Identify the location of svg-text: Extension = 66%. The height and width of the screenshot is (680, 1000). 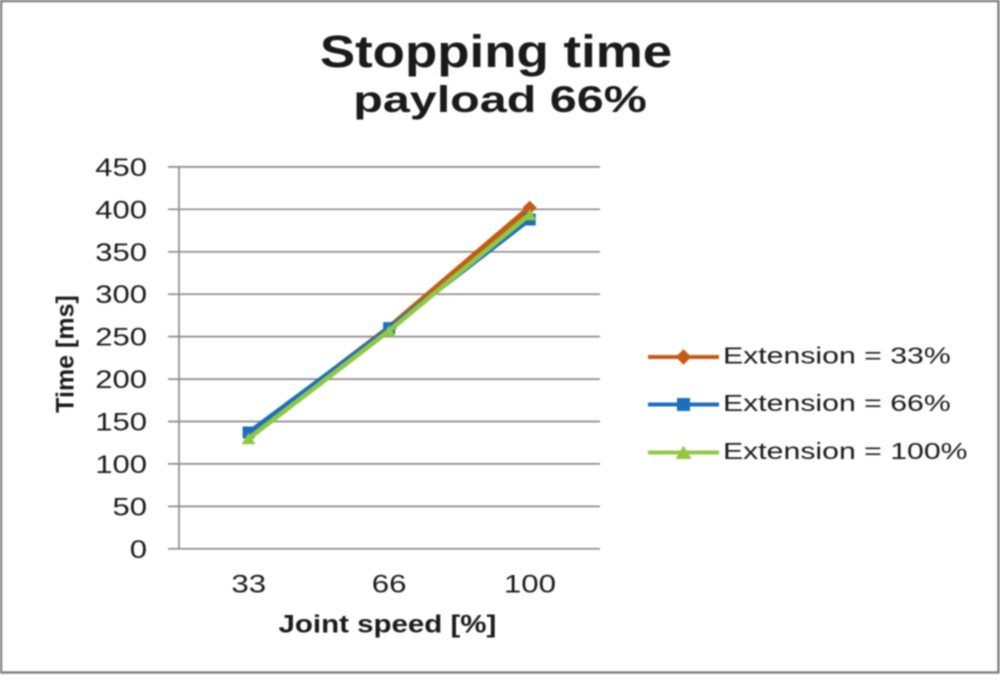
(837, 404).